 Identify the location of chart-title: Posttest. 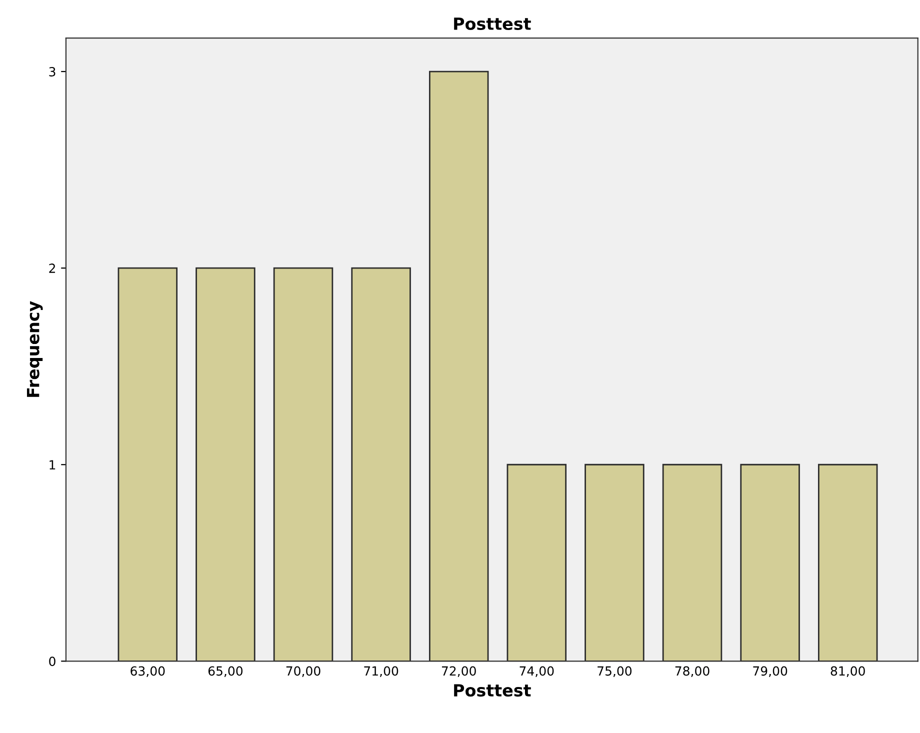
(492, 24).